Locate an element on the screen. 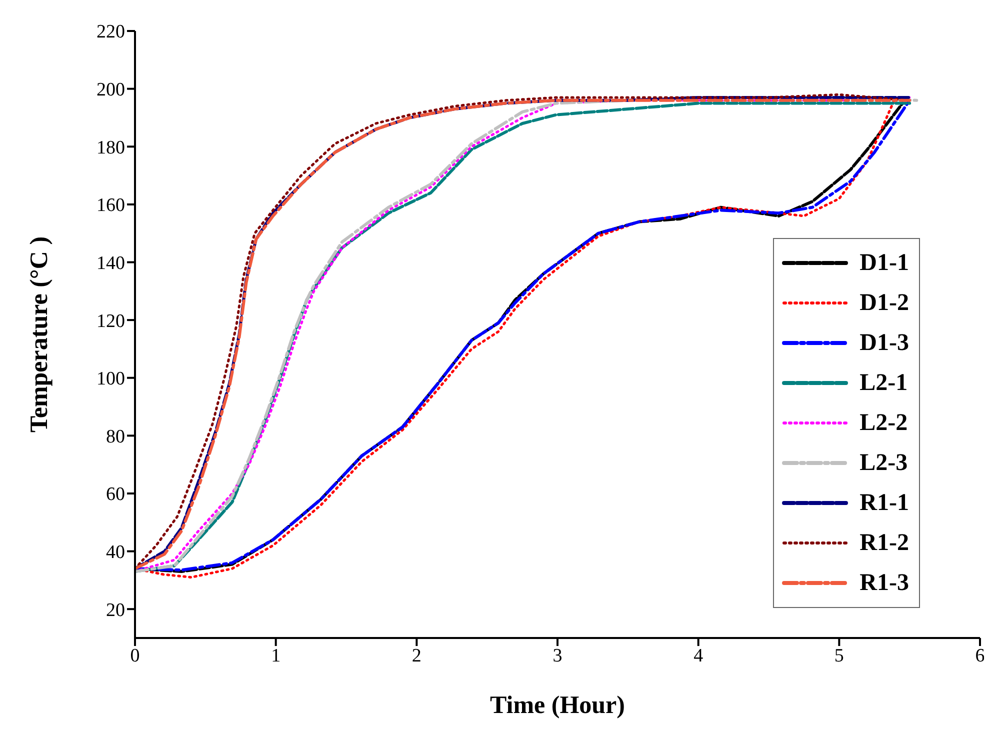 This screenshot has width=992, height=751. legend-label: R1-2 is located at coordinates (884, 543).